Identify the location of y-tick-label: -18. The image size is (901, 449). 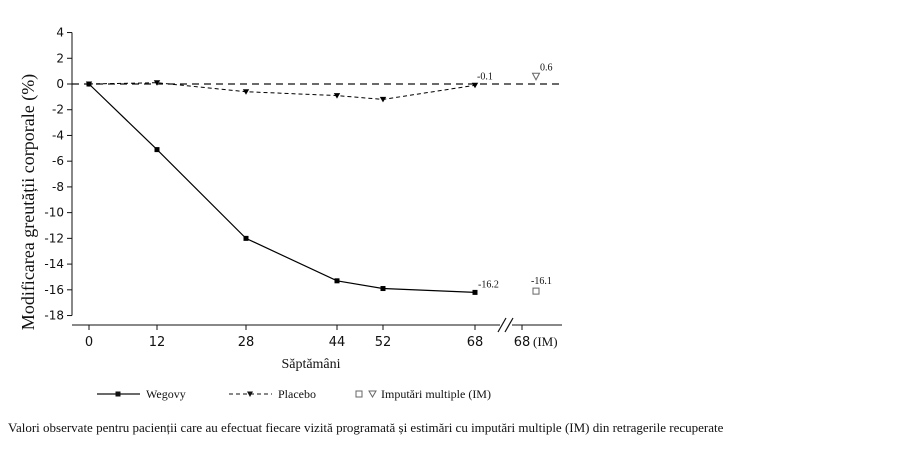
(54, 316).